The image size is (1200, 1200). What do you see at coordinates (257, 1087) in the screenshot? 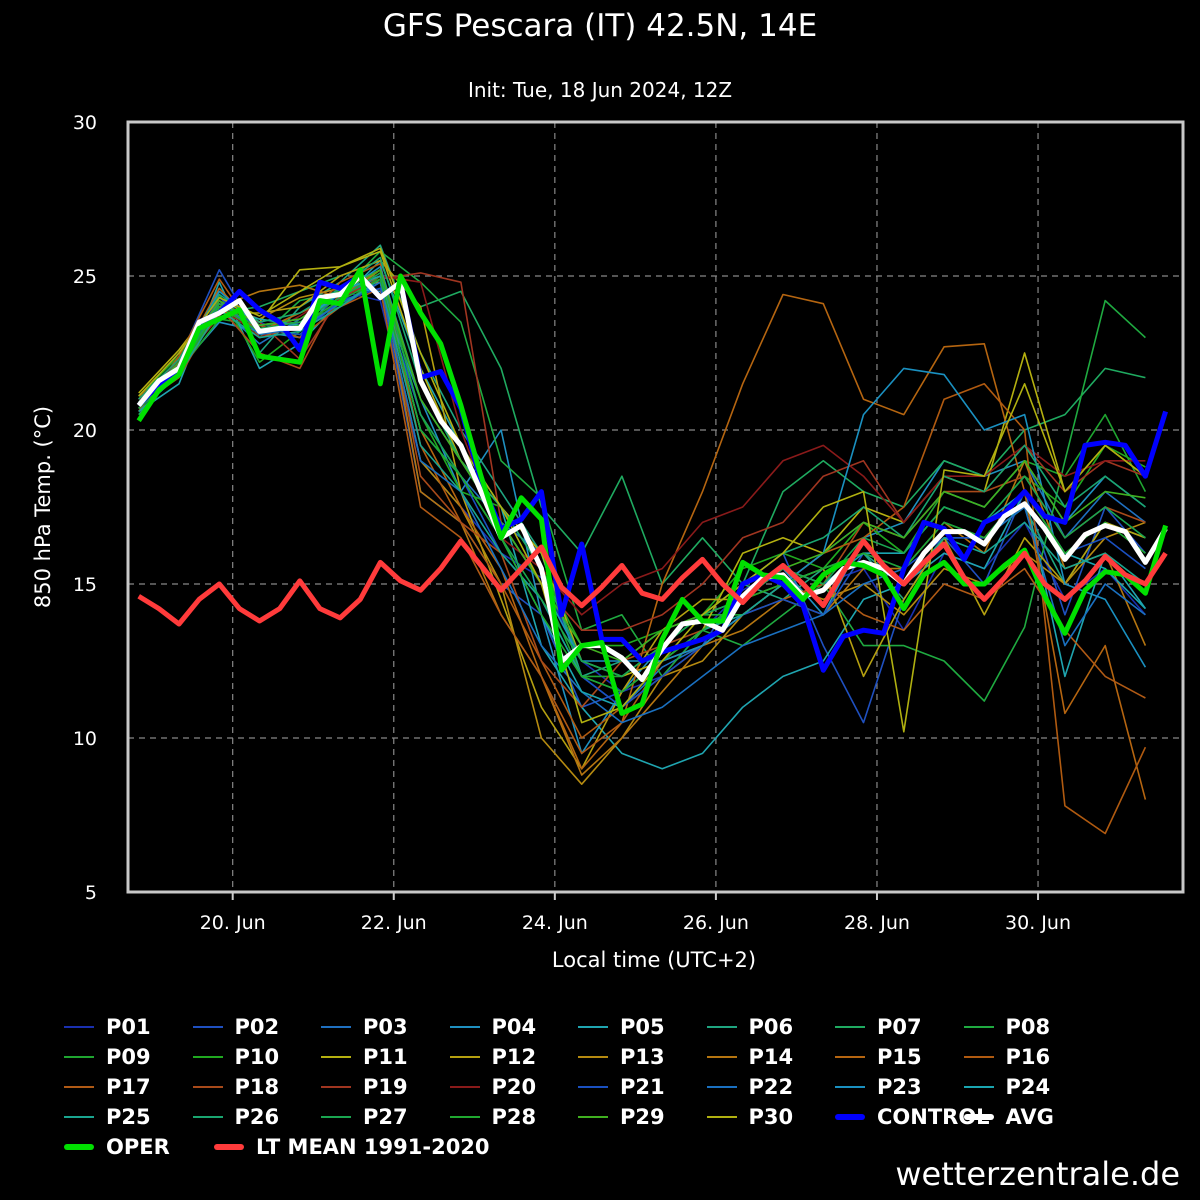
I see `legend-label: P18` at bounding box center [257, 1087].